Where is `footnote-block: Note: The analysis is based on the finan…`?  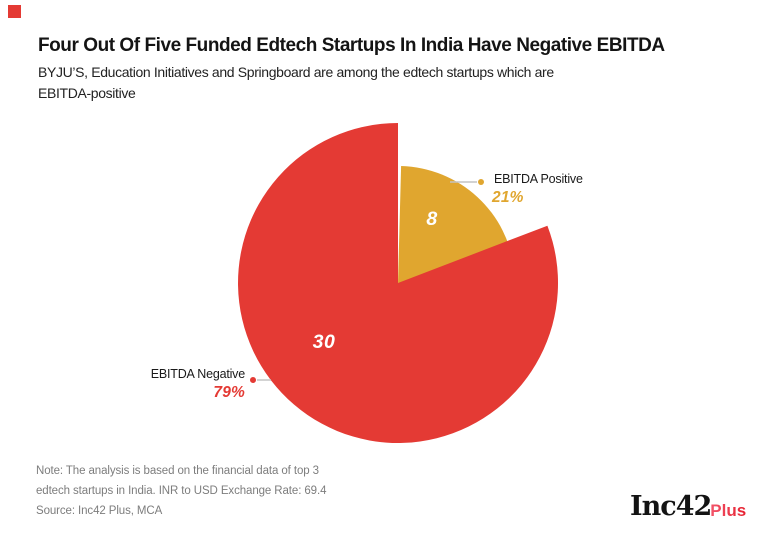
footnote-block: Note: The analysis is based on the finan… is located at coordinates (181, 491).